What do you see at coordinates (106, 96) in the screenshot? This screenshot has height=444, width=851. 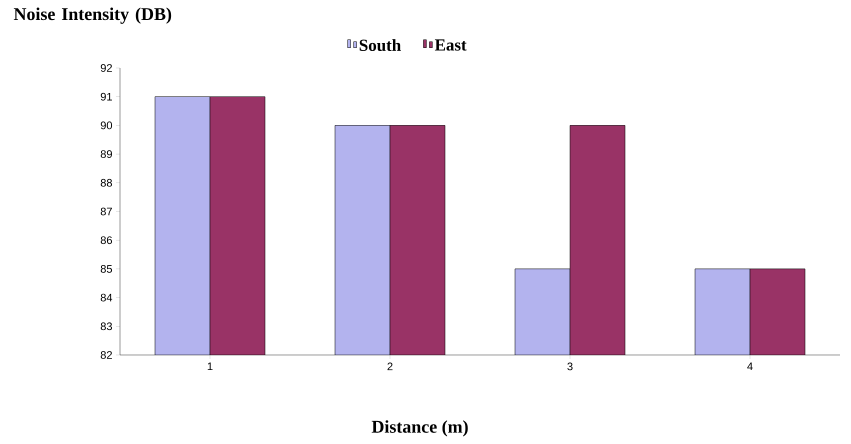 I see `y-tick-label: 91` at bounding box center [106, 96].